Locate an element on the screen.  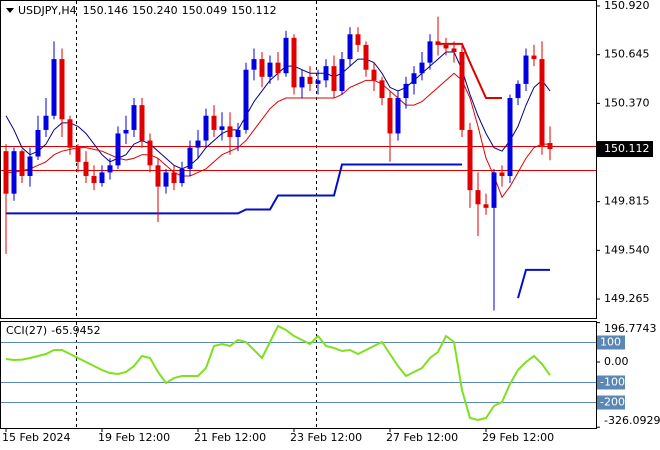
level-label: -200 is located at coordinates (612, 402).